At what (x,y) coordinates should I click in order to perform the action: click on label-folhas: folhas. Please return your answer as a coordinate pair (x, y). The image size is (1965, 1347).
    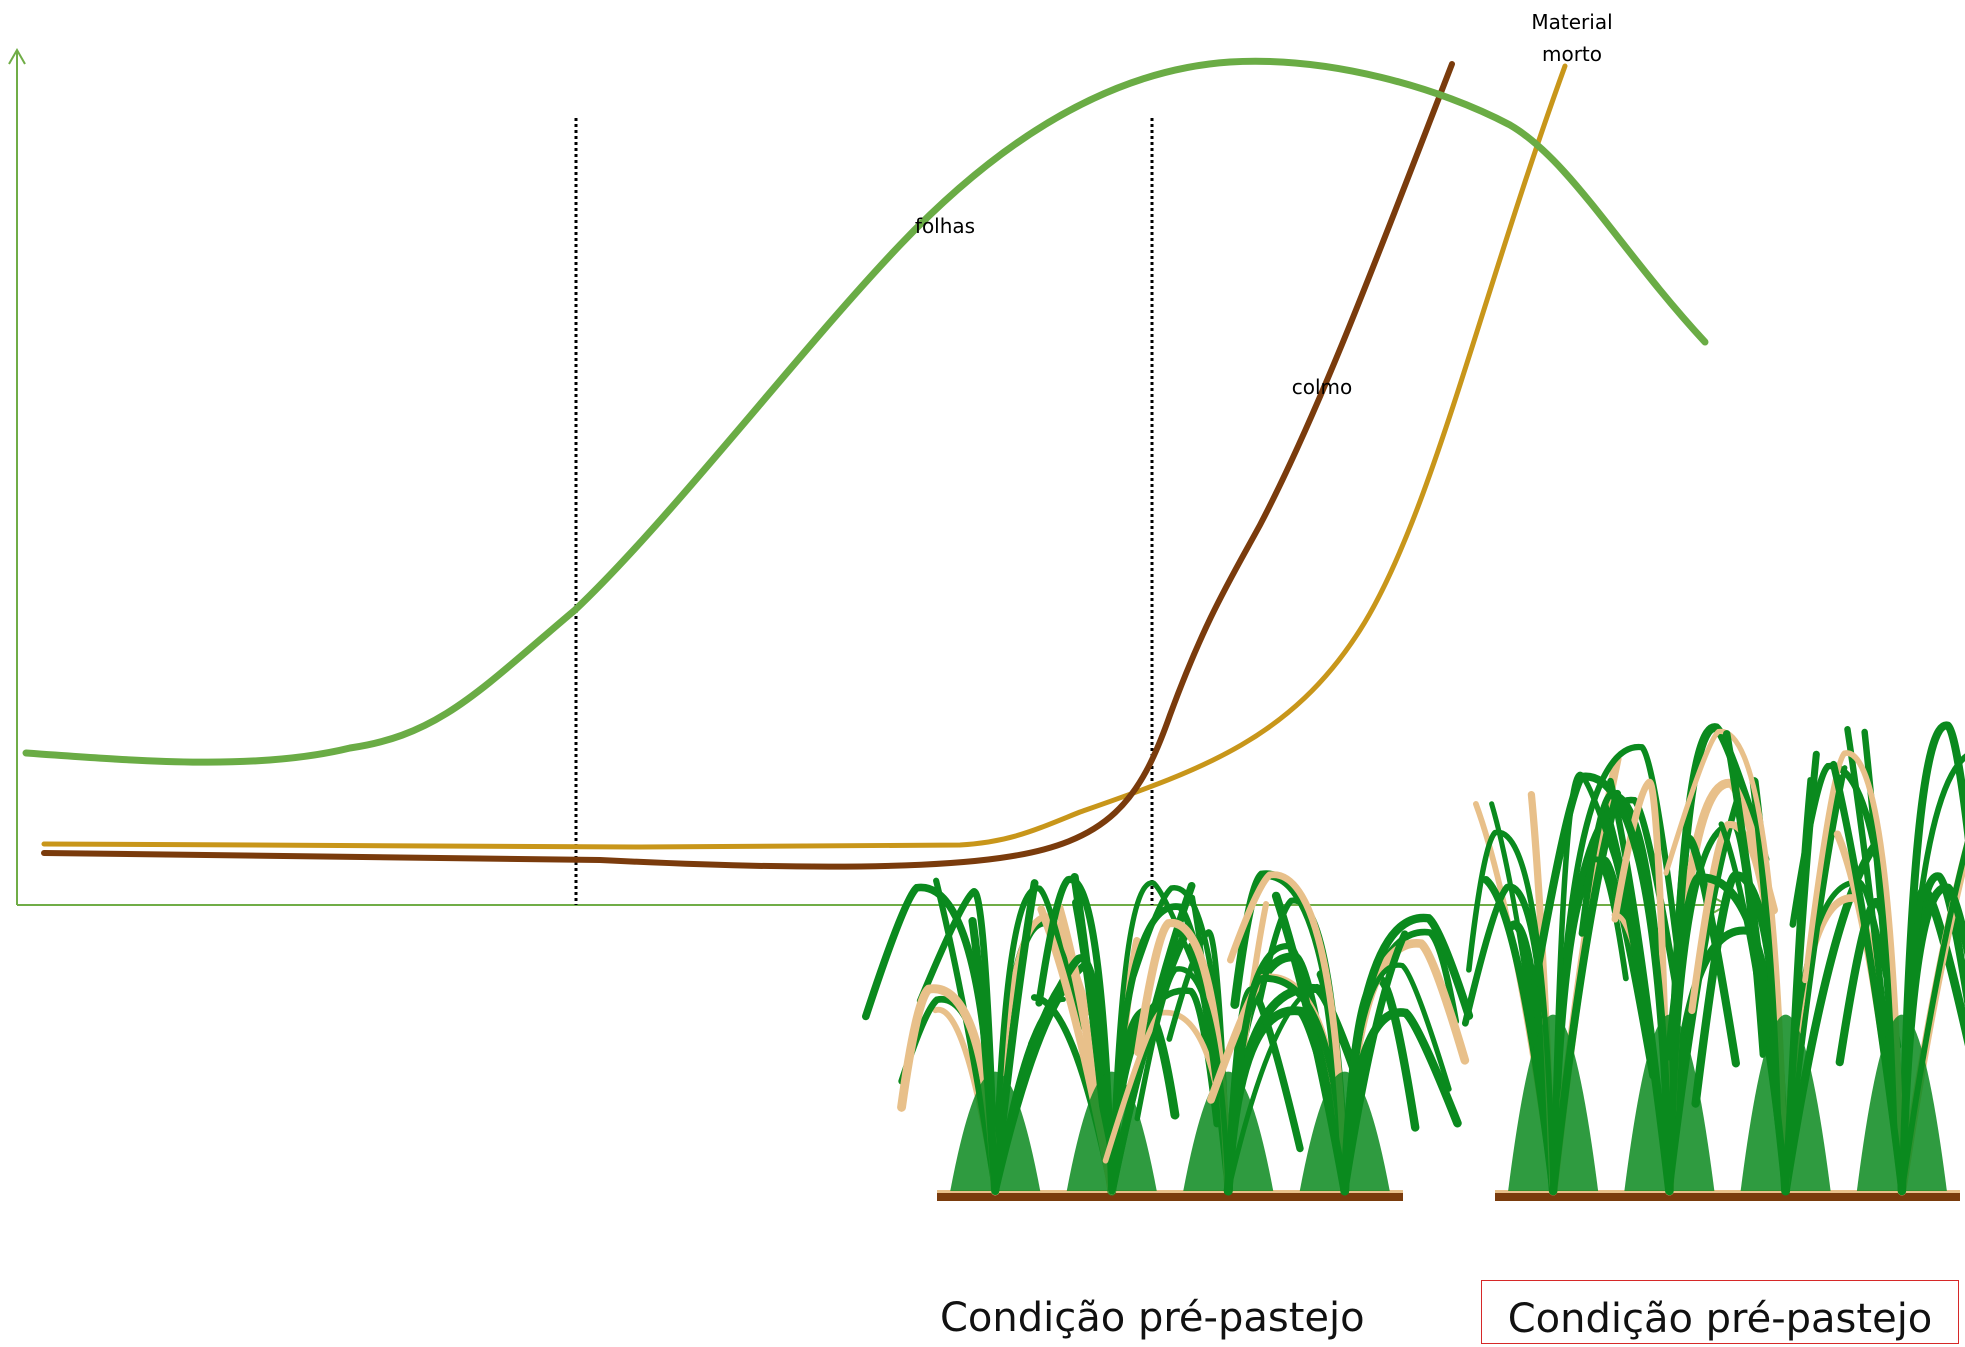
    Looking at the image, I should click on (945, 226).